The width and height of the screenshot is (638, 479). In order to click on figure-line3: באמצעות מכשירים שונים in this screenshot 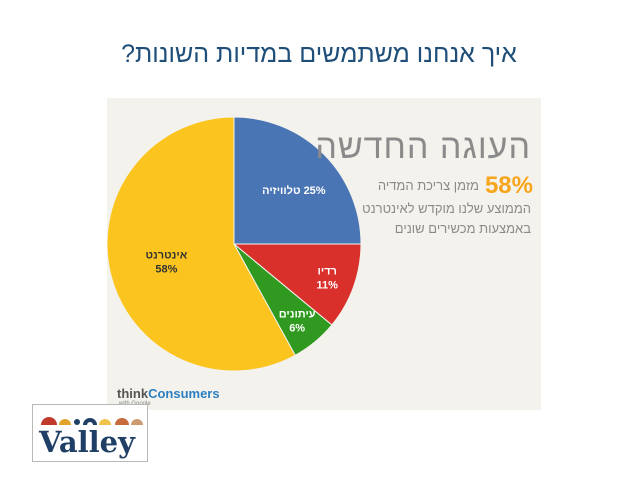, I will do `click(462, 228)`.